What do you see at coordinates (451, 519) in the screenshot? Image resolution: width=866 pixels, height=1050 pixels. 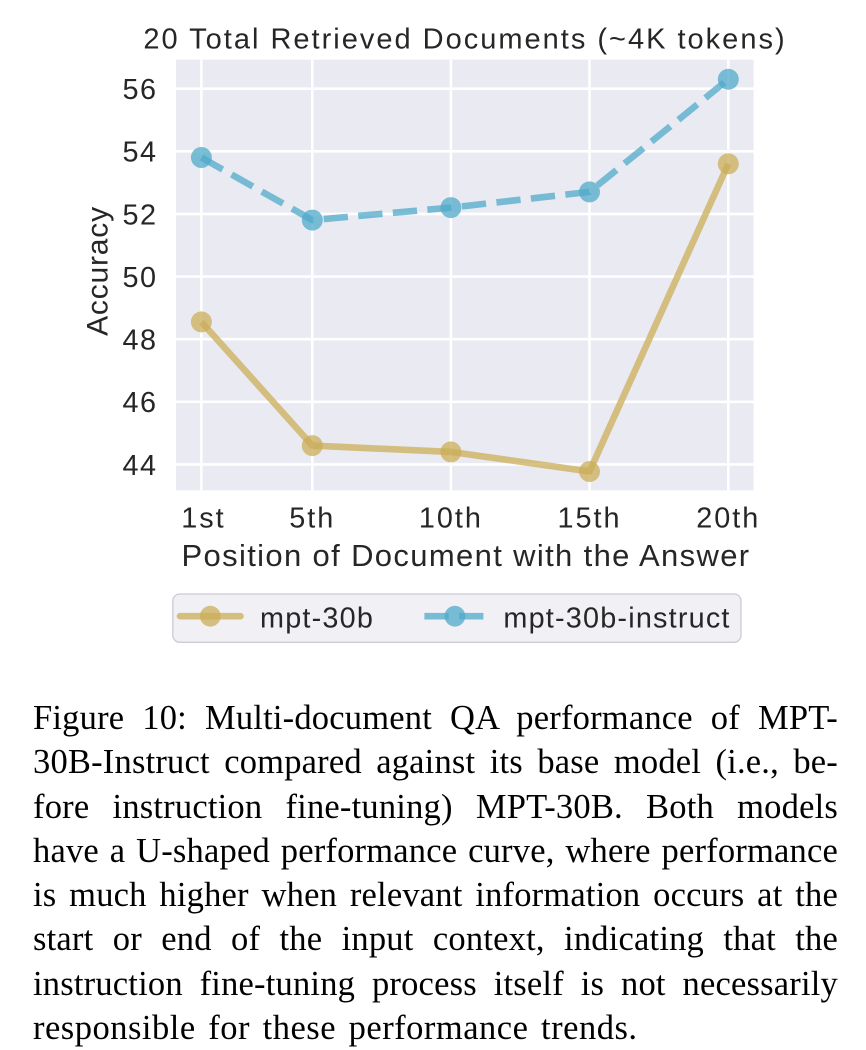 I see `svg-text: 10th` at bounding box center [451, 519].